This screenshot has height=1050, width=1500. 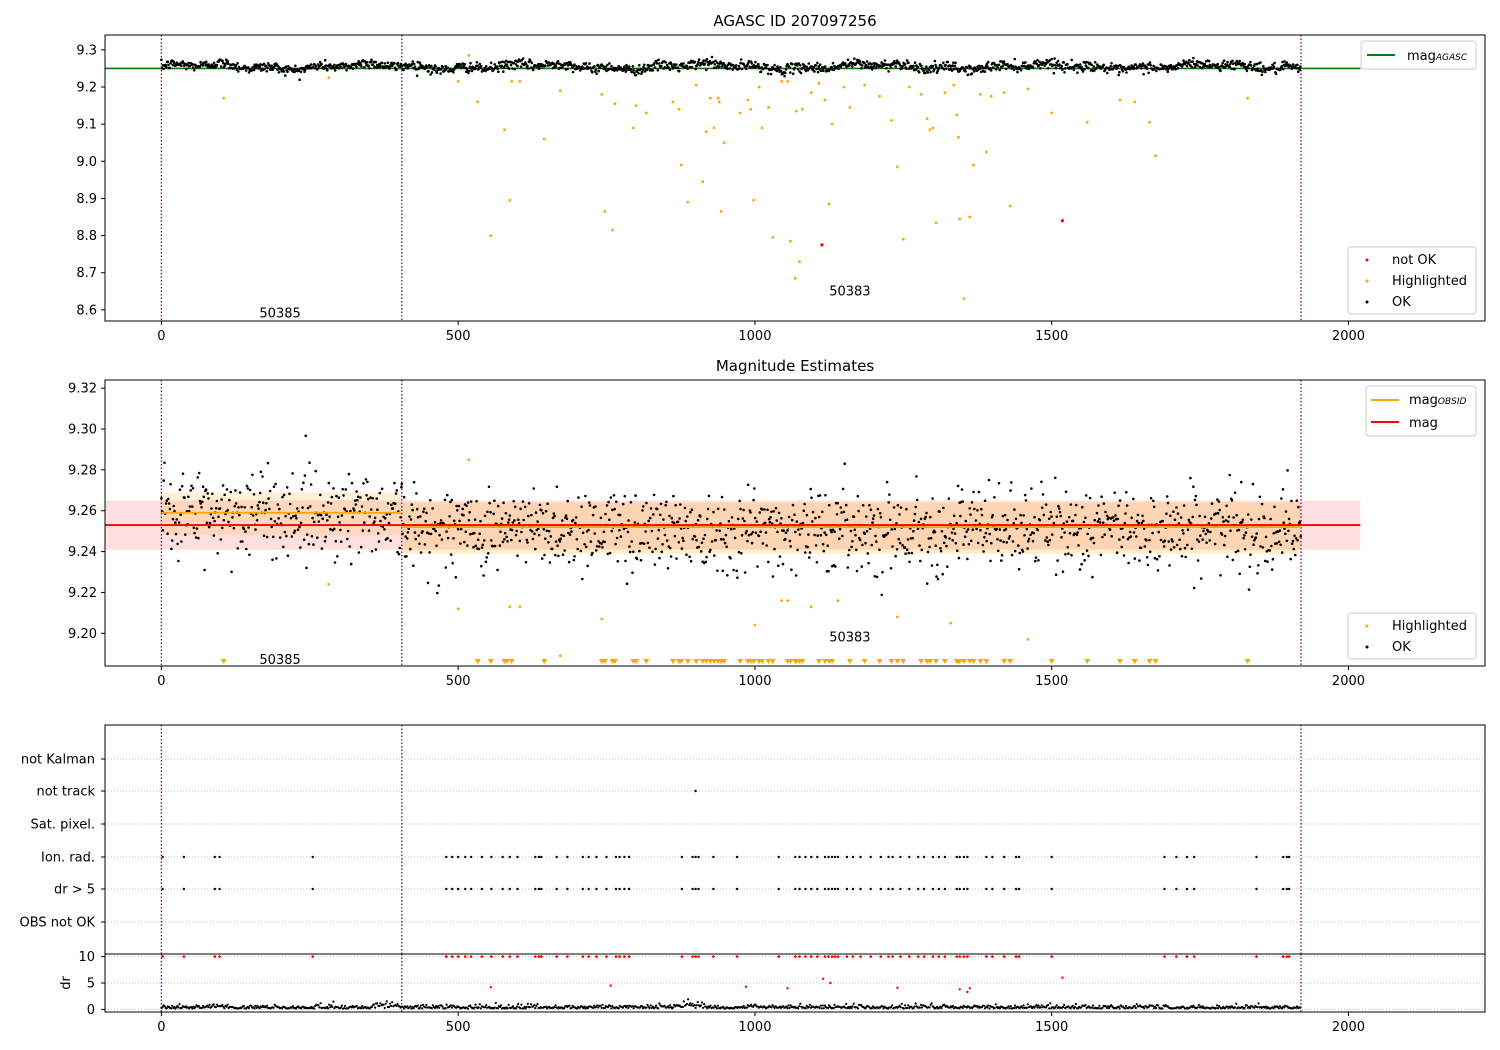 What do you see at coordinates (851, 528) in the screenshot?
I see `confidence-band` at bounding box center [851, 528].